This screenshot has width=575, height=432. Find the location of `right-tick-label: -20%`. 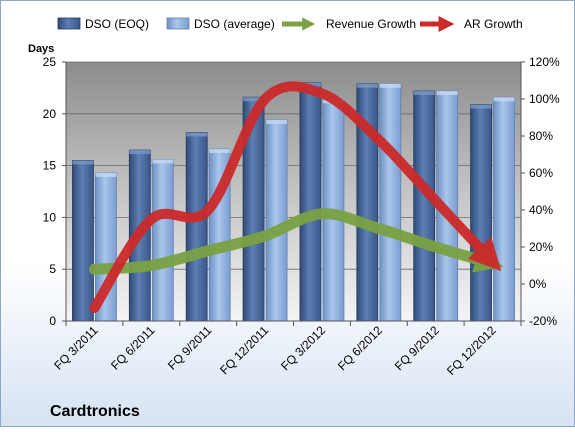

right-tick-label: -20% is located at coordinates (543, 321).